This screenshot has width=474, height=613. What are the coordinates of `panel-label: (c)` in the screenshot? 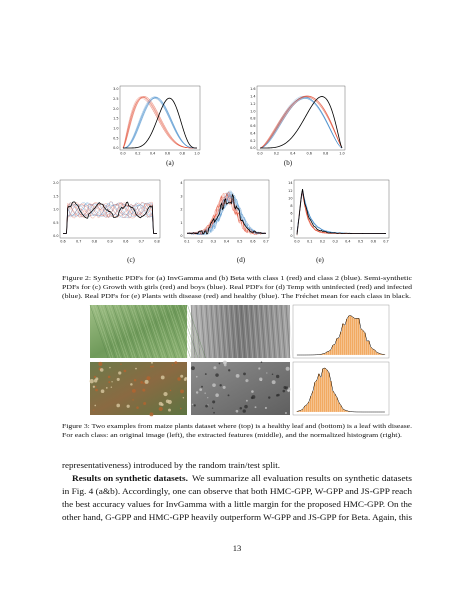 It's located at (131, 260).